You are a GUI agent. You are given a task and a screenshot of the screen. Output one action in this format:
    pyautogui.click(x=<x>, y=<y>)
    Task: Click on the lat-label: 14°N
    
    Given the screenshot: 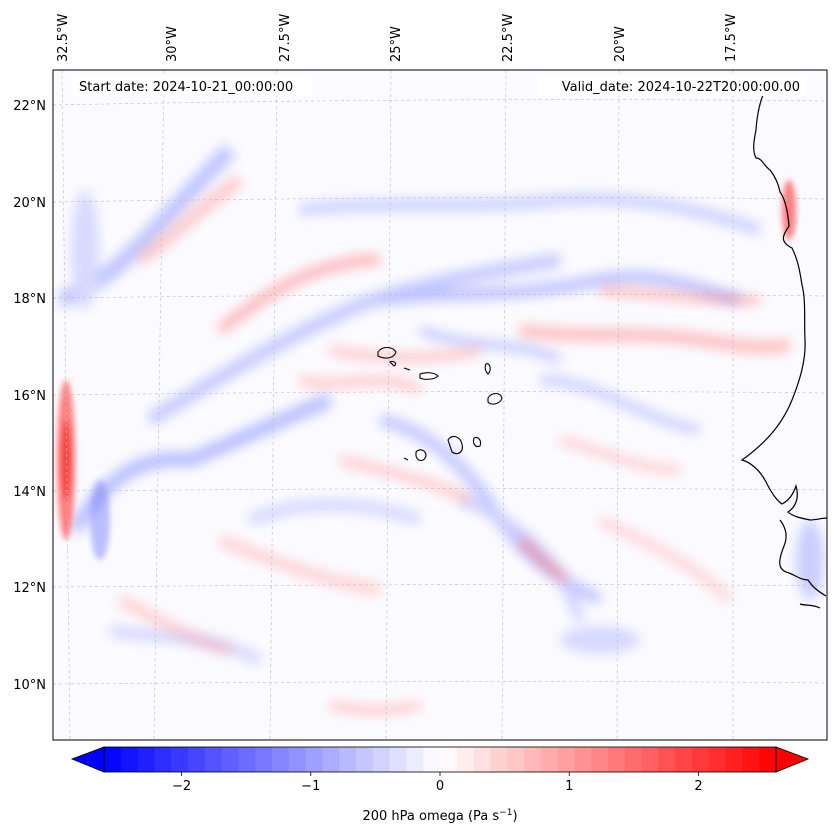 What is the action you would take?
    pyautogui.click(x=29, y=492)
    